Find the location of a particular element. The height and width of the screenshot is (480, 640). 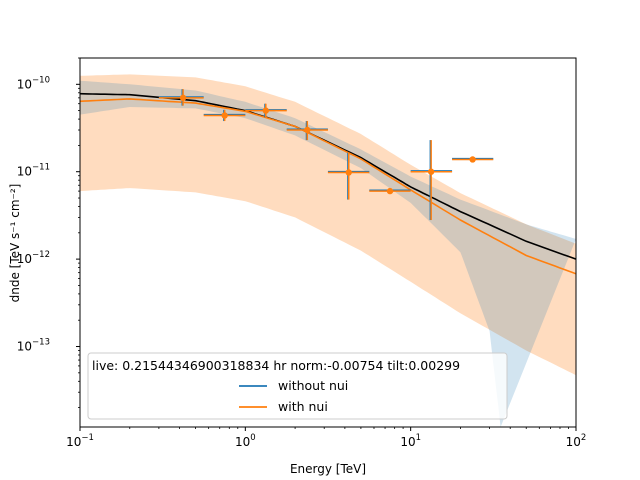

legend-box is located at coordinates (297, 386).